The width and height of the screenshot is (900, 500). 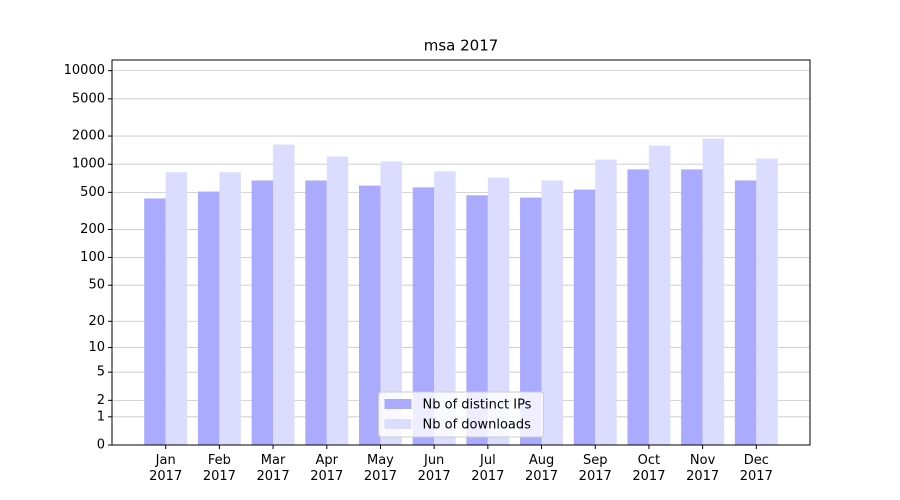 I want to click on y-tick-label: 1000, so click(x=88, y=164).